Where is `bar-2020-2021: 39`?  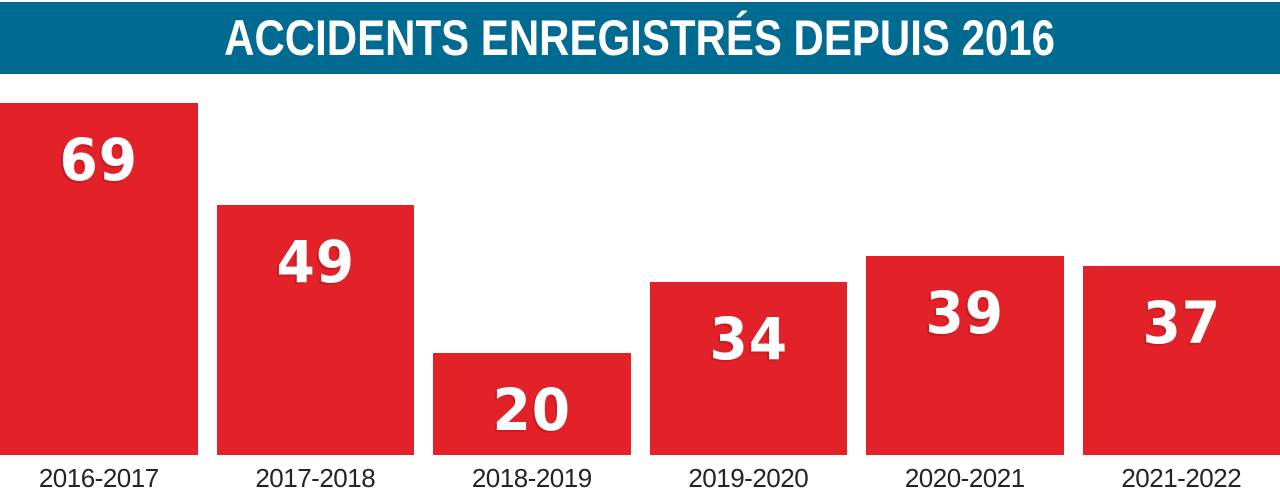 bar-2020-2021: 39 is located at coordinates (965, 355).